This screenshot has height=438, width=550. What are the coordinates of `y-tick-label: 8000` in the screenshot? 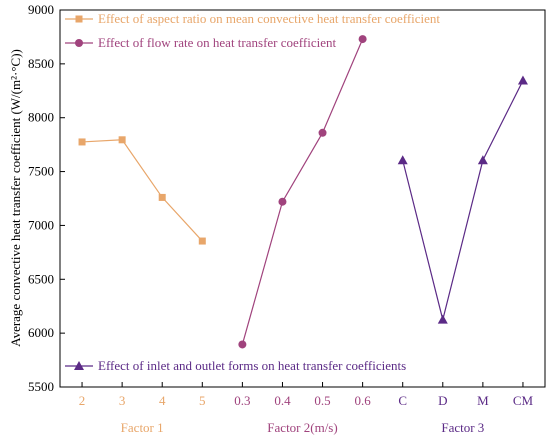 It's located at (41, 117).